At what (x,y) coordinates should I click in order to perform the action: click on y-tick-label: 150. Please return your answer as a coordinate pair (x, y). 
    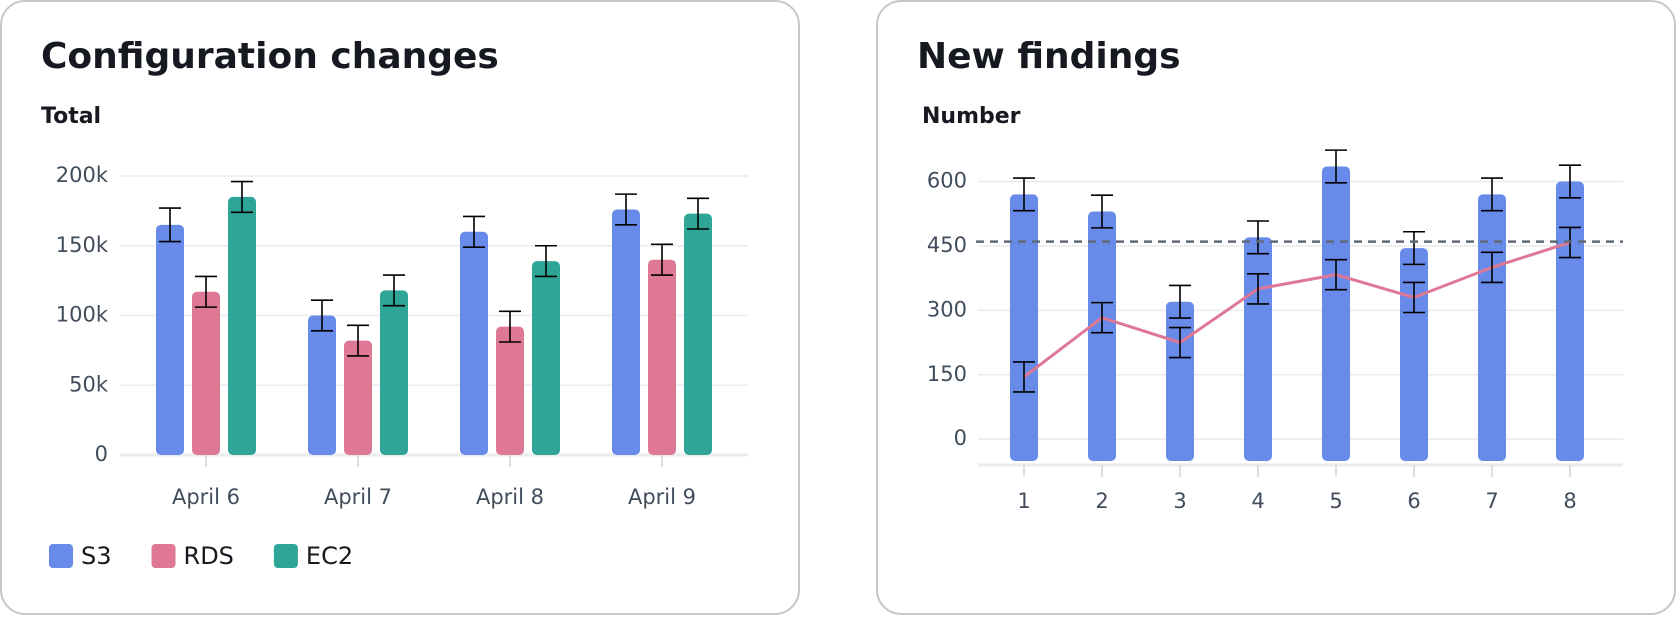
    Looking at the image, I should click on (947, 374).